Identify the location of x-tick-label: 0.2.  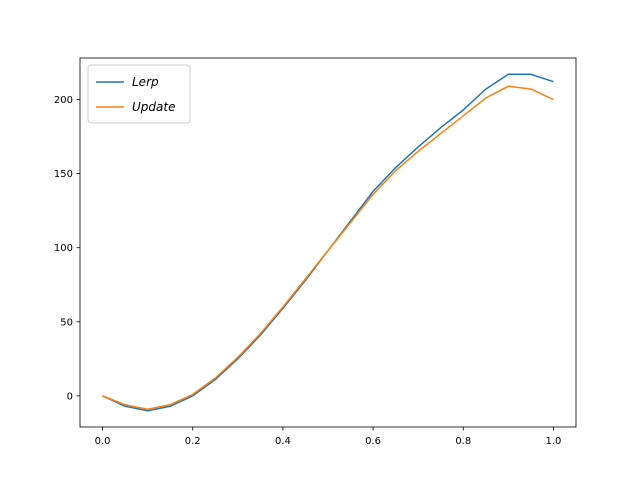
(193, 441).